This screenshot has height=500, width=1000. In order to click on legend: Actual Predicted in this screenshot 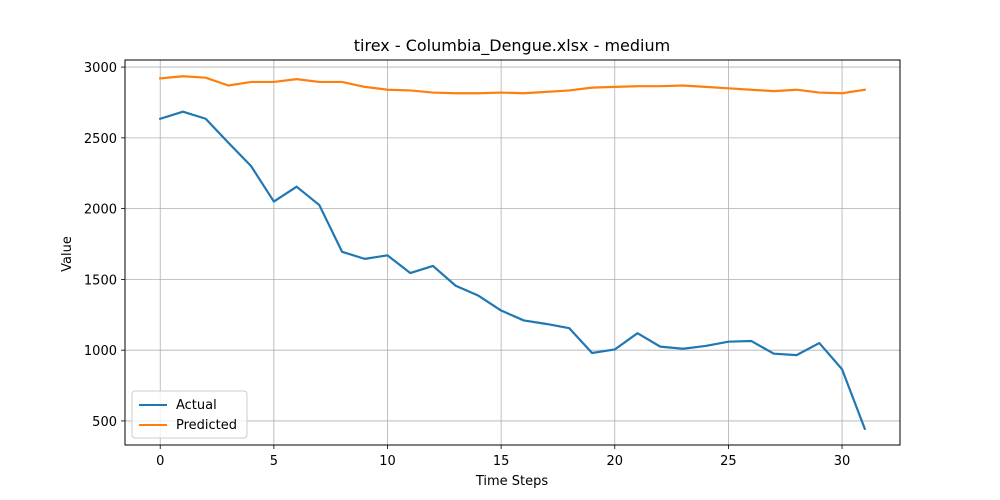, I will do `click(189, 414)`.